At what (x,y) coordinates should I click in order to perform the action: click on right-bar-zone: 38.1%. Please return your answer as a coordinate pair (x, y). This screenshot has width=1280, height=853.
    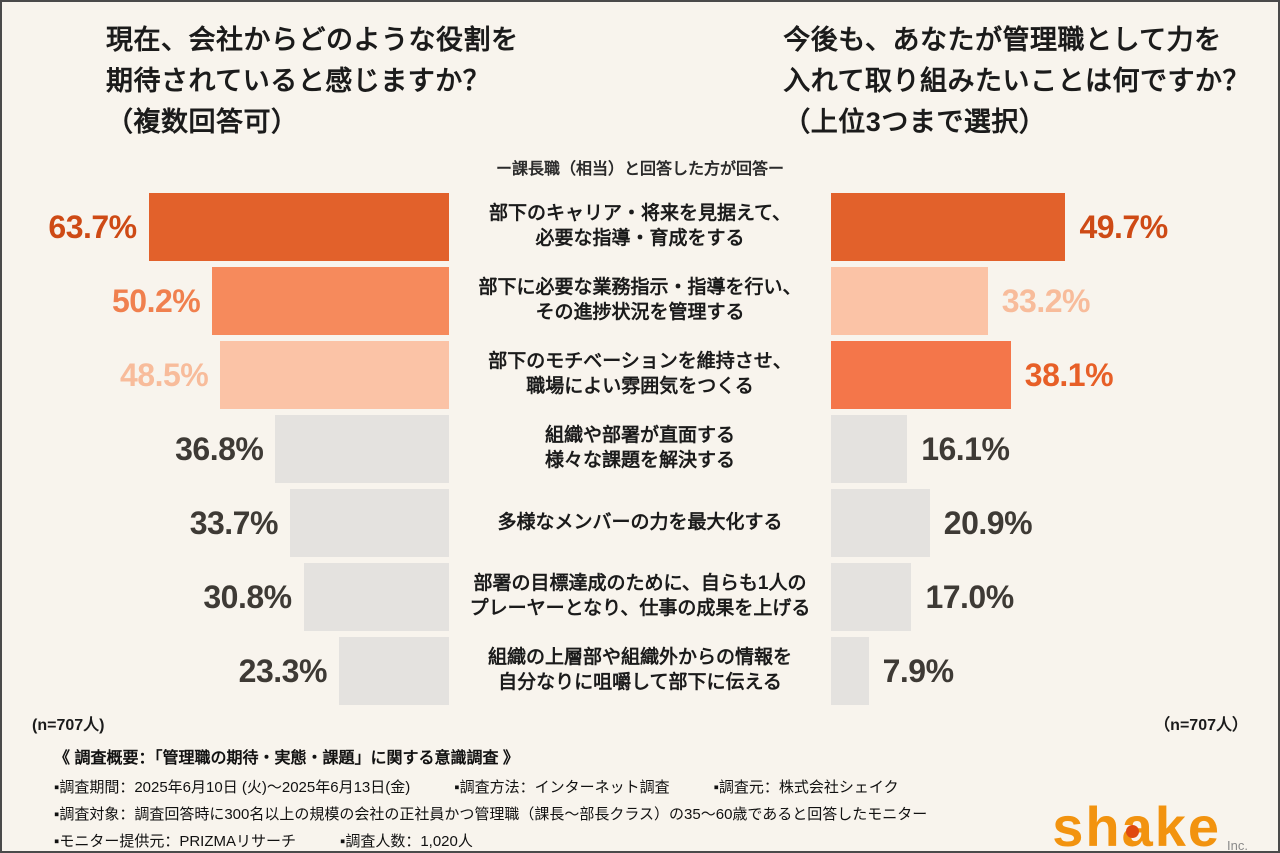
    Looking at the image, I should click on (1040, 375).